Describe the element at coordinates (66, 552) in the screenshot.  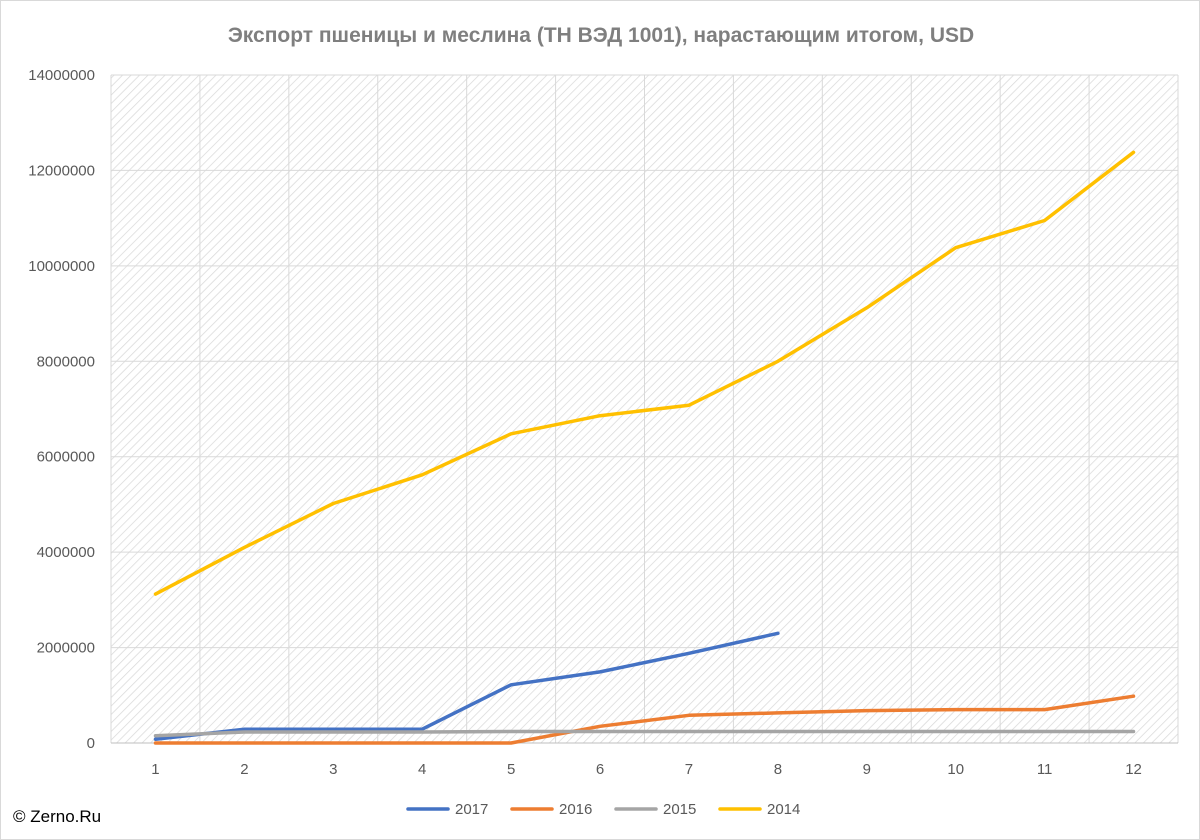
I see `y-tick-label: 4000000` at that location.